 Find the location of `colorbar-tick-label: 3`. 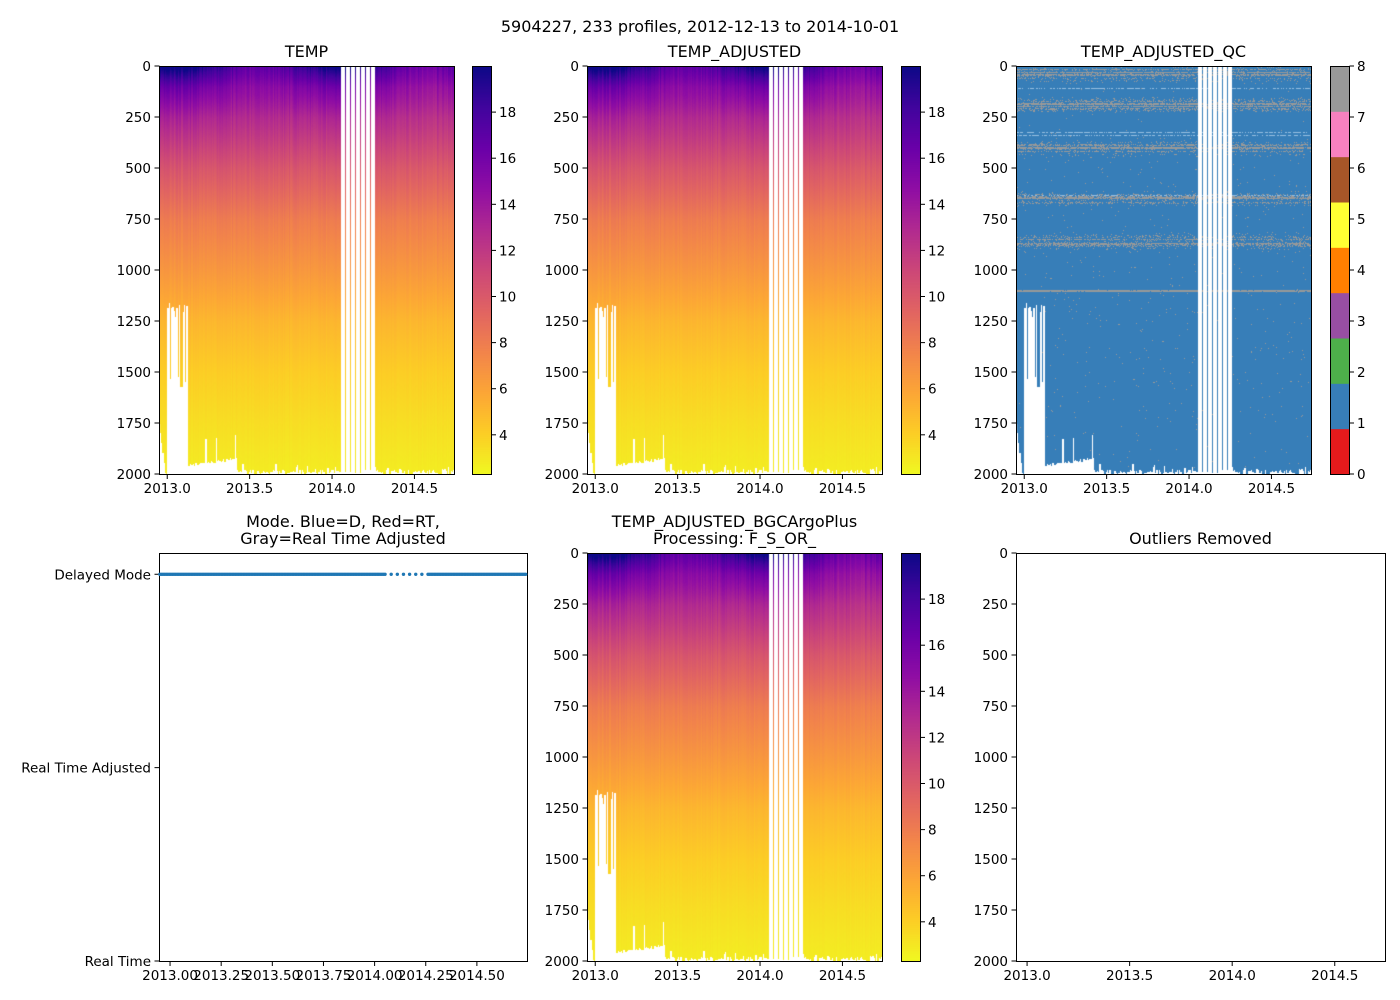

colorbar-tick-label: 3 is located at coordinates (1361, 322).